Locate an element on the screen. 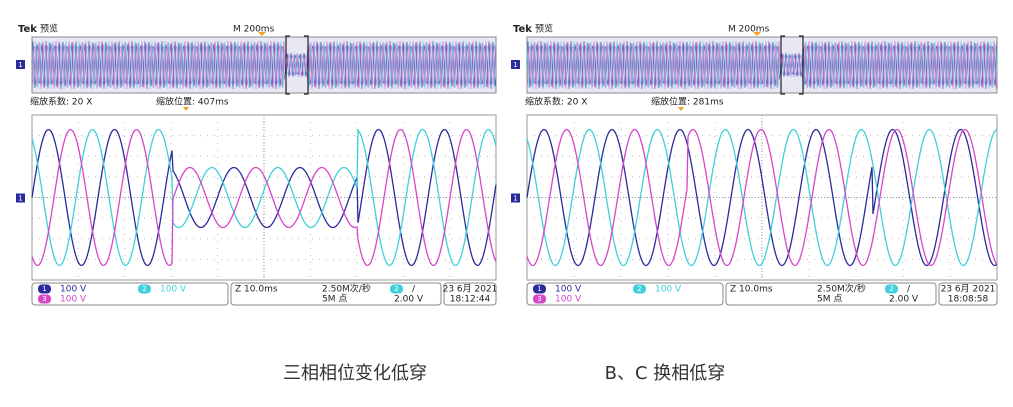 Image resolution: width=1013 pixels, height=407 pixels. zoom-position: 缩放位置: 281ms is located at coordinates (687, 102).